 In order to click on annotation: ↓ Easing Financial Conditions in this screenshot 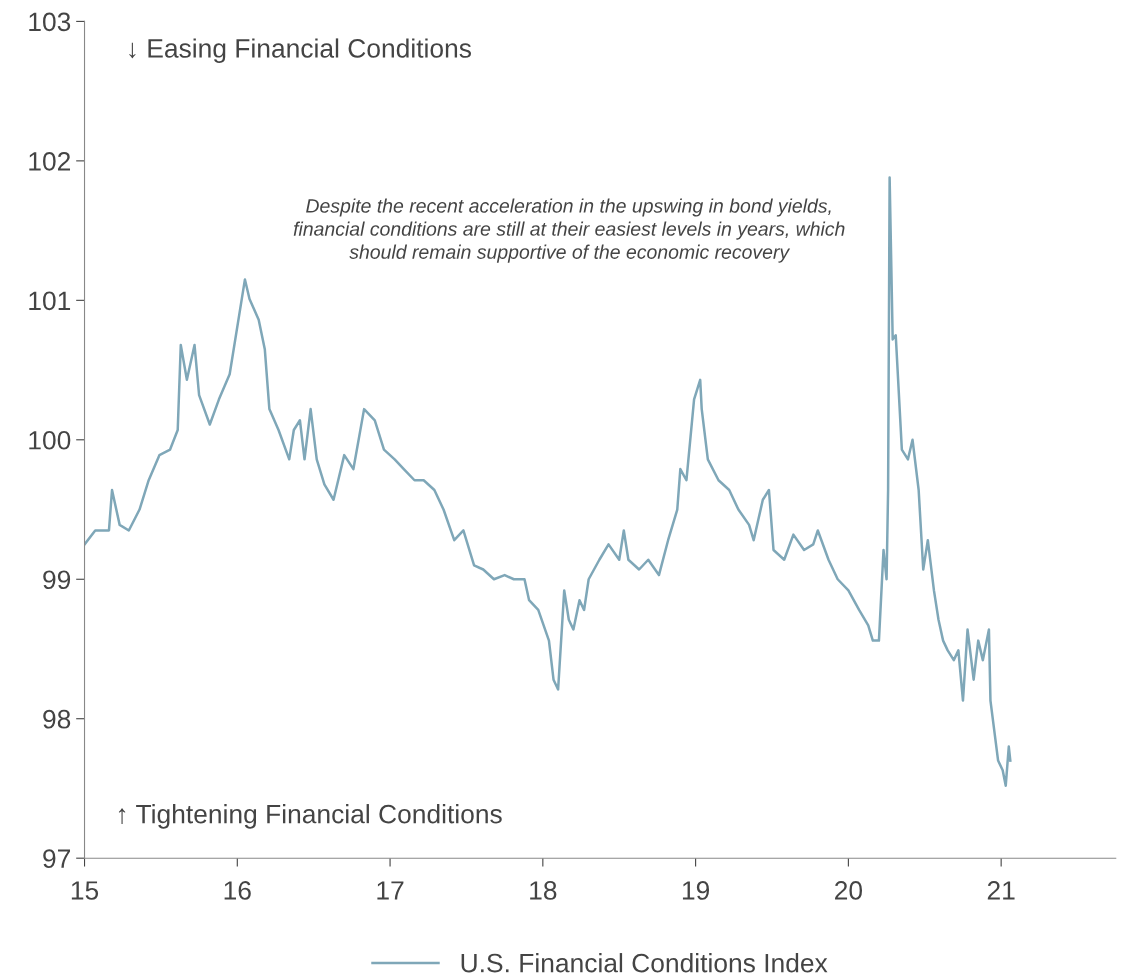, I will do `click(300, 50)`.